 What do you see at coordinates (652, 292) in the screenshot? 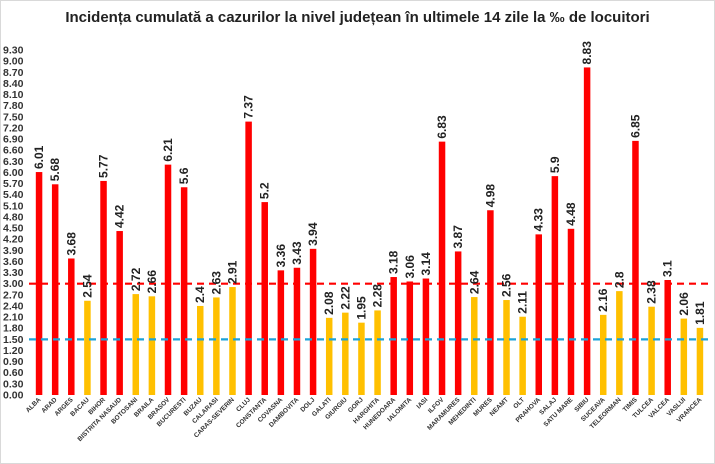
I see `data-label: 2.38` at bounding box center [652, 292].